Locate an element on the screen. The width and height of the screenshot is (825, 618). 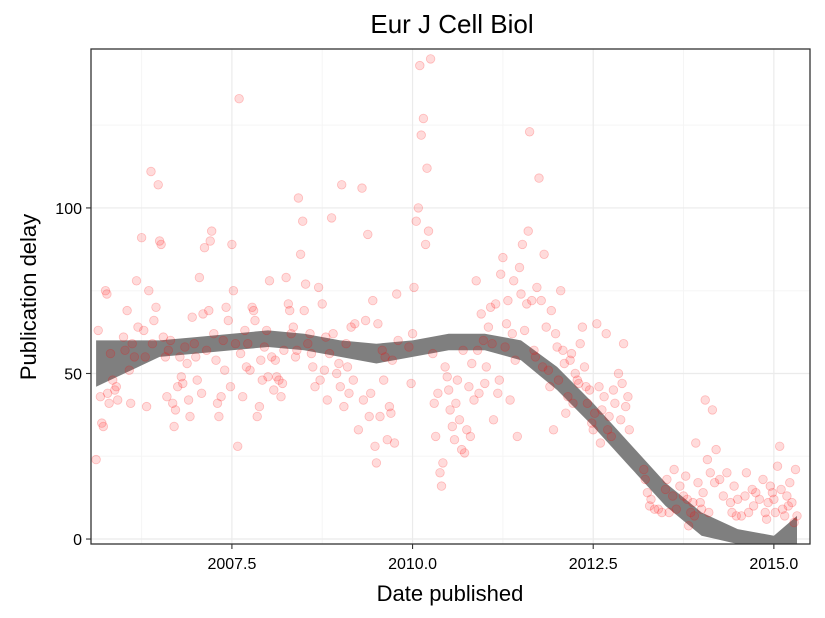
y-axis: 0 50 100 is located at coordinates (73, 375).